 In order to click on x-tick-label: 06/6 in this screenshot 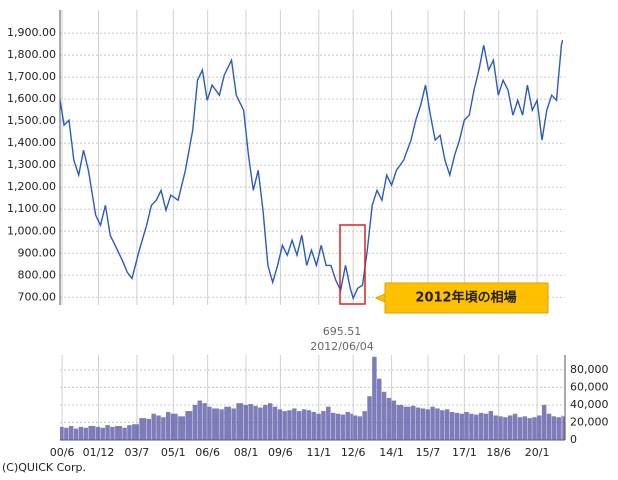, I will do `click(207, 452)`.